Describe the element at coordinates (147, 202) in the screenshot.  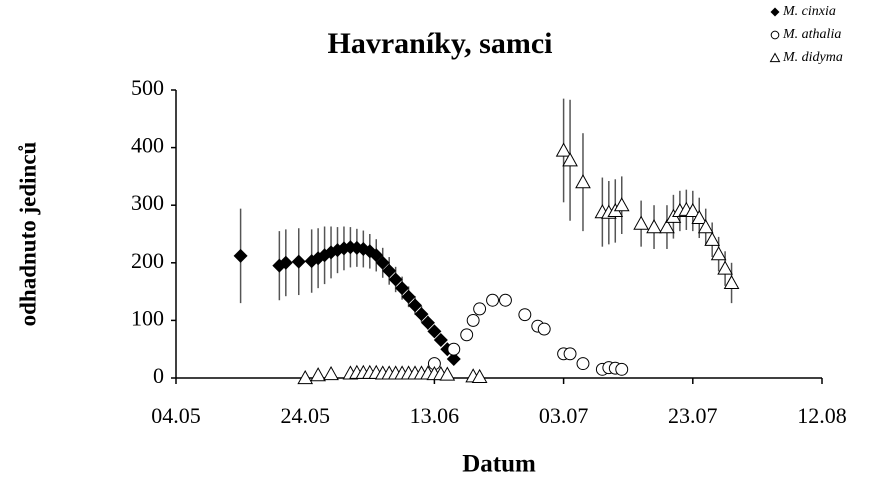
I see `y-tick-label: 300` at that location.